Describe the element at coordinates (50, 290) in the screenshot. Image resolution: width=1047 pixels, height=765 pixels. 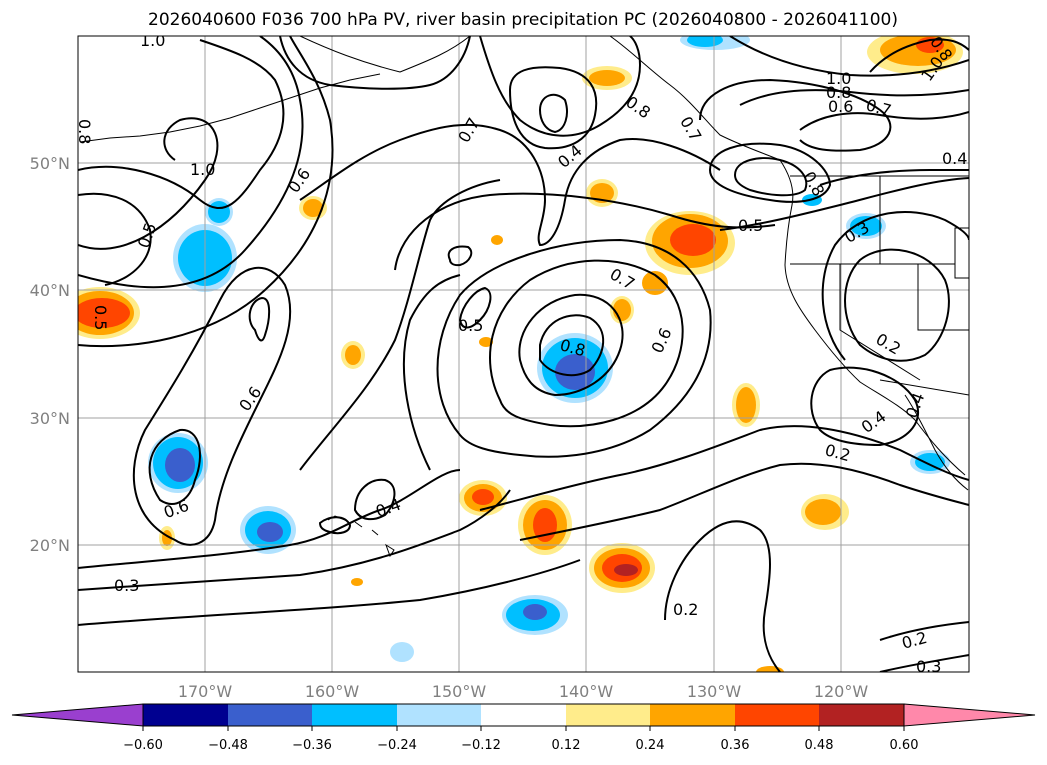
I see `lat-label: 40°N` at that location.